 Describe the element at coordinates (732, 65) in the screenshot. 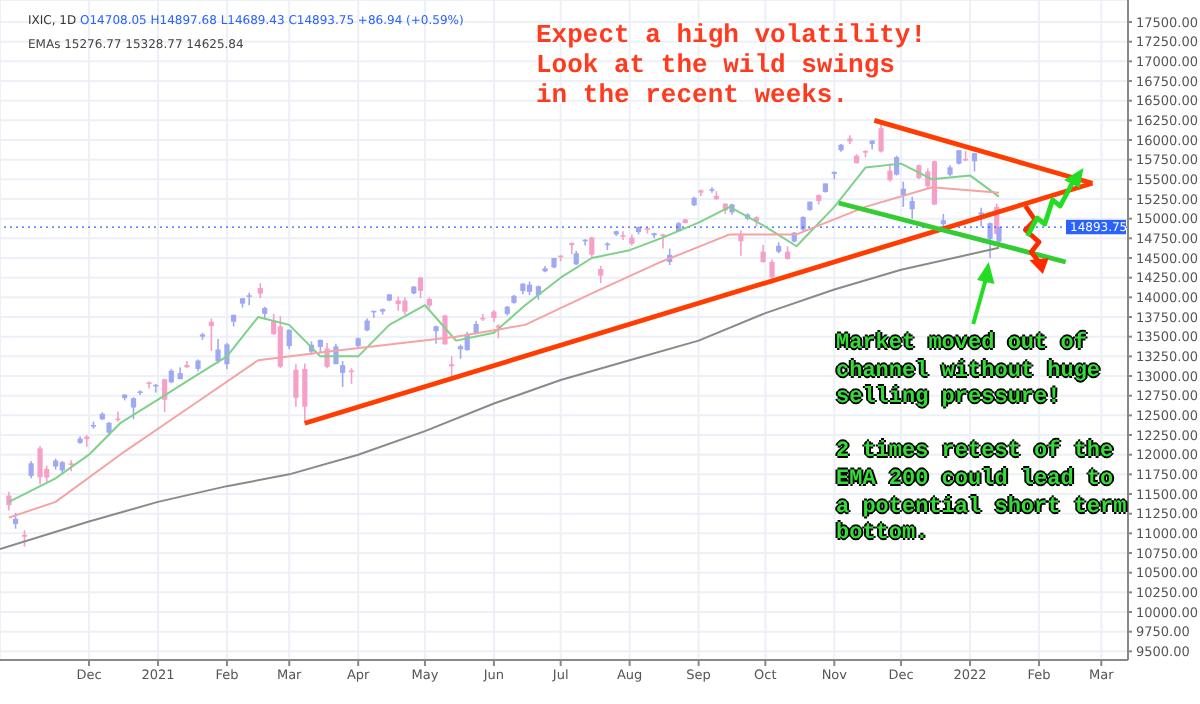

I see `annotation: Expect a high volatility! Look at the wild swings in the recent weeks.` at that location.